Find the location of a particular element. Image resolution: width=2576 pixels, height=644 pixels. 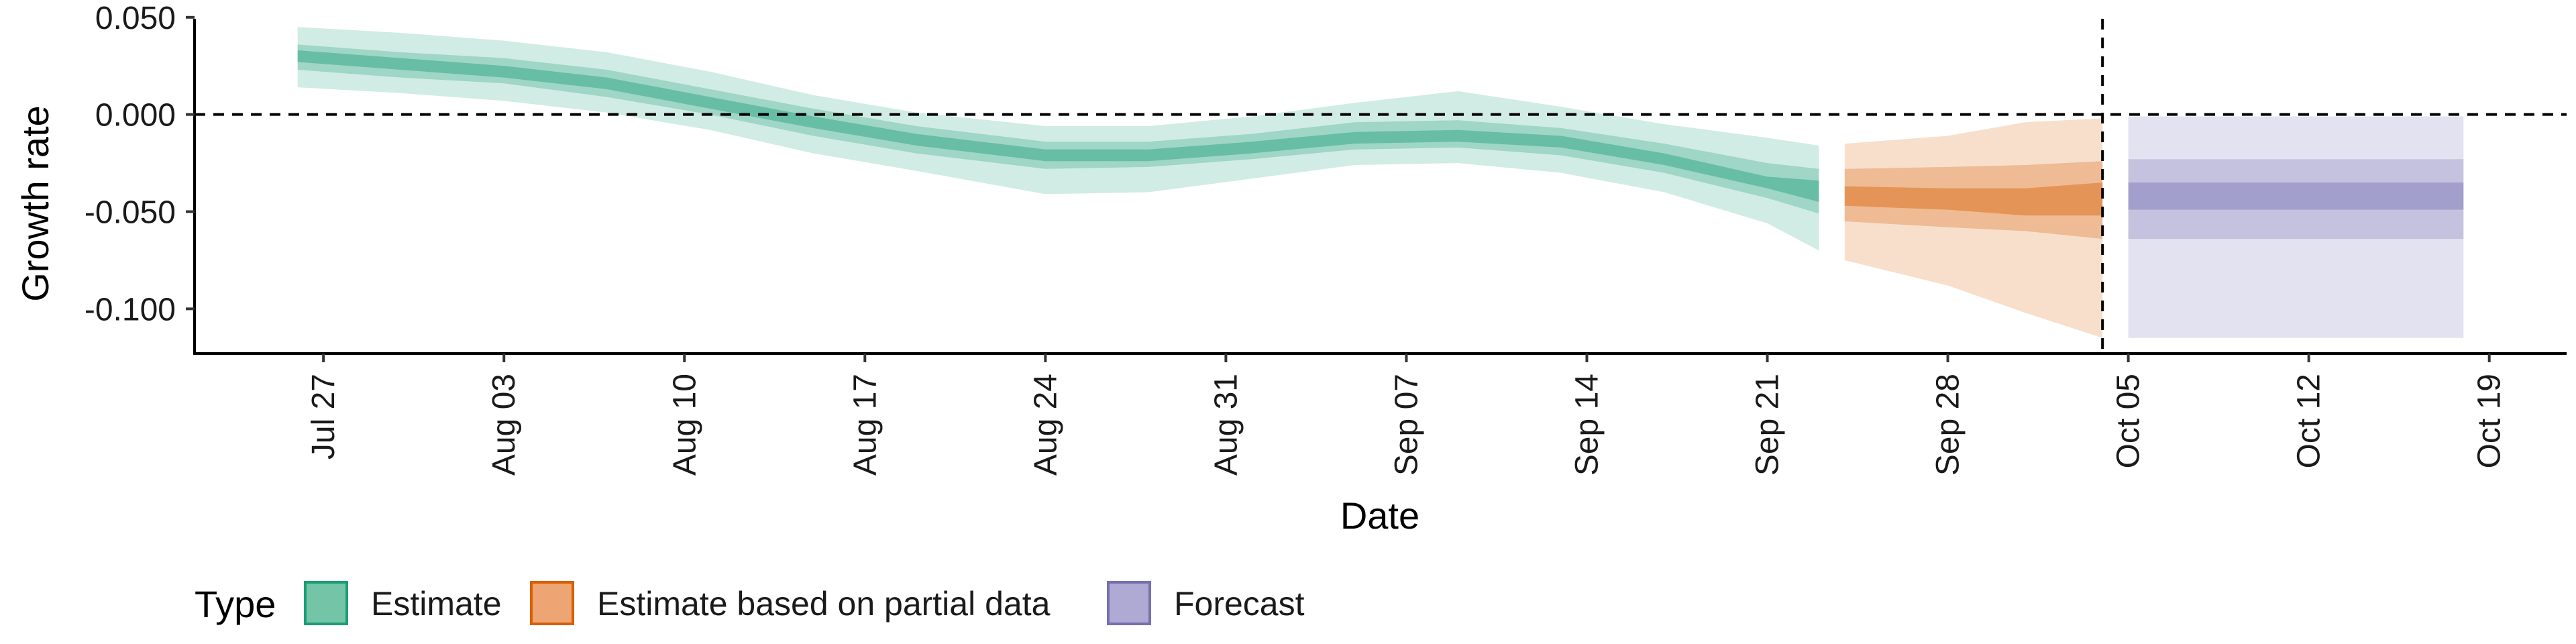

legend-item: Estimate is located at coordinates (403, 603).